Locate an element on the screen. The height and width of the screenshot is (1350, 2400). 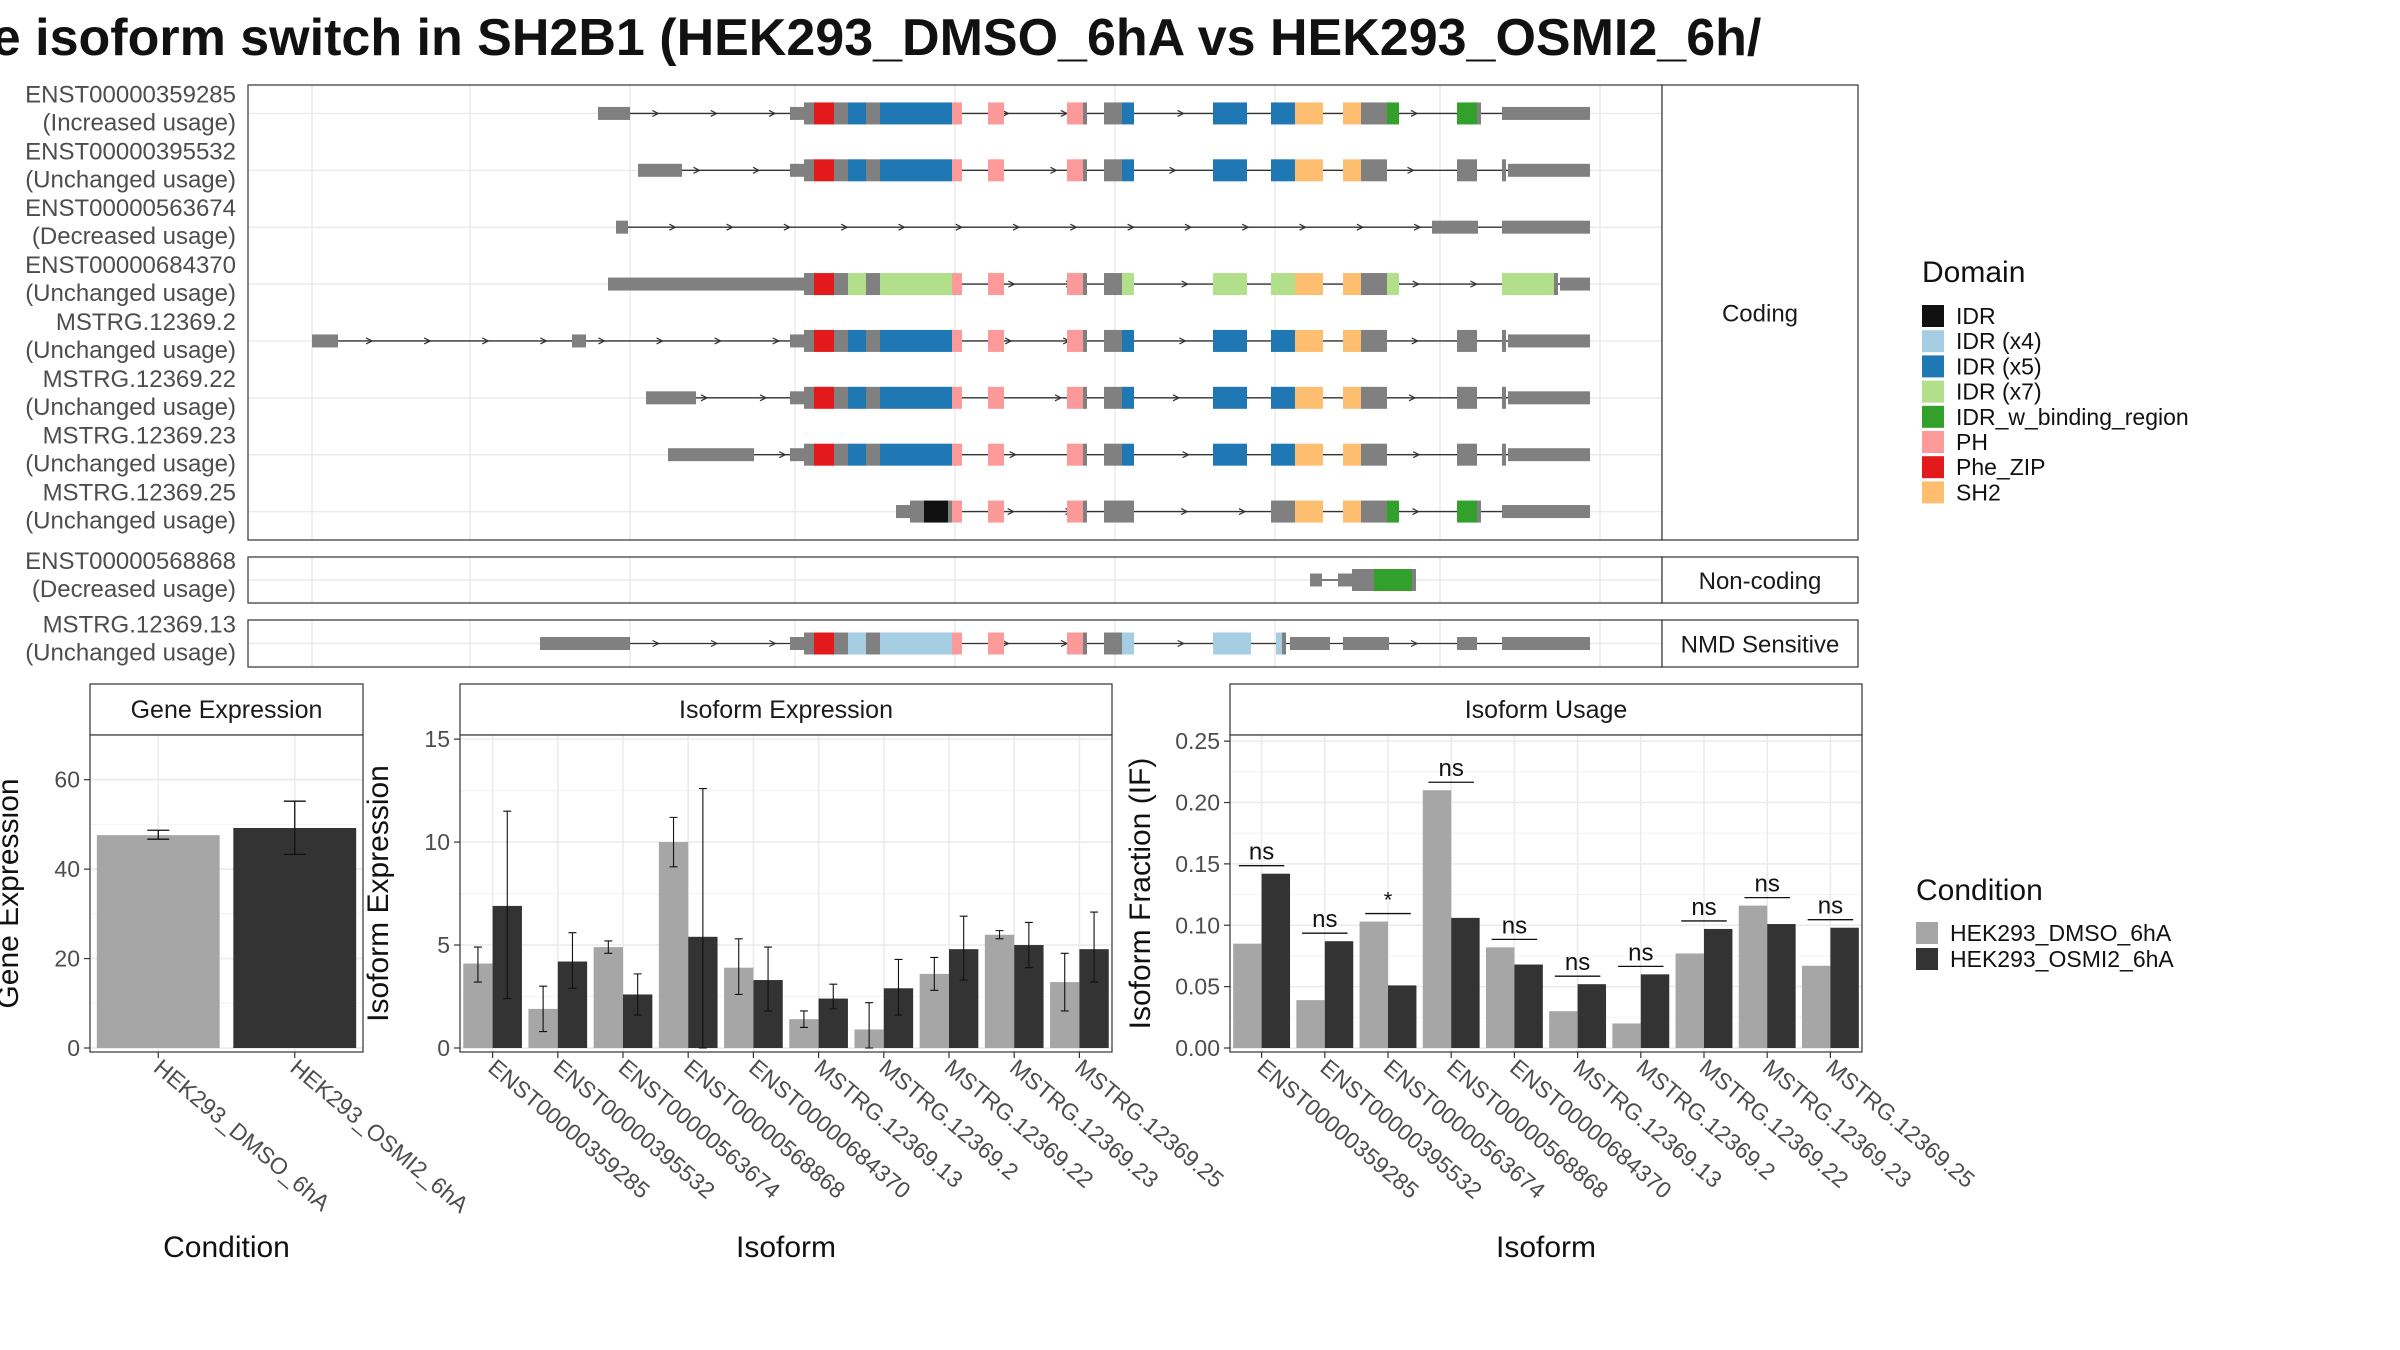
transcript-model-ENST00000684370 is located at coordinates (1099, 284).